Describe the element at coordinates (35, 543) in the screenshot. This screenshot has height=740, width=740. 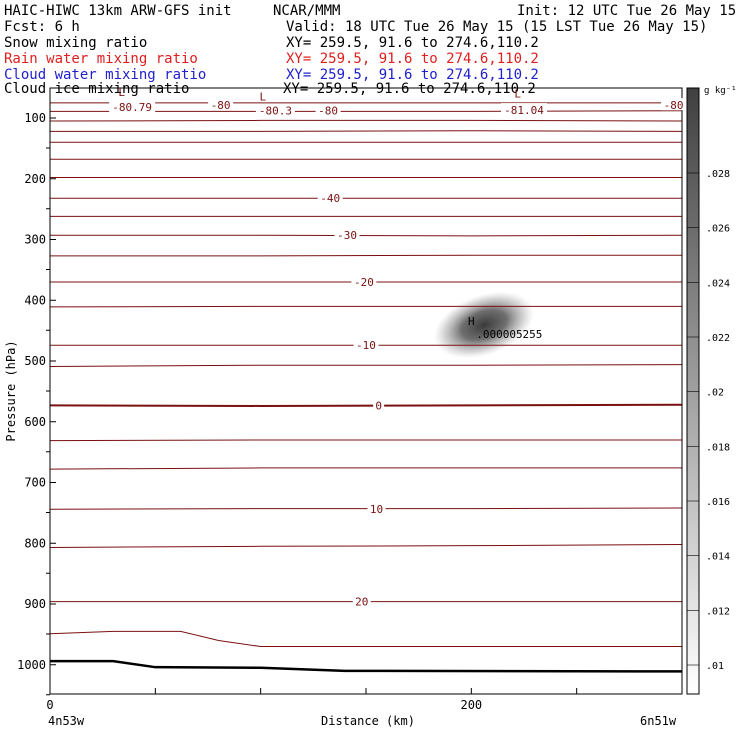
I see `y-tick-label: 800` at that location.